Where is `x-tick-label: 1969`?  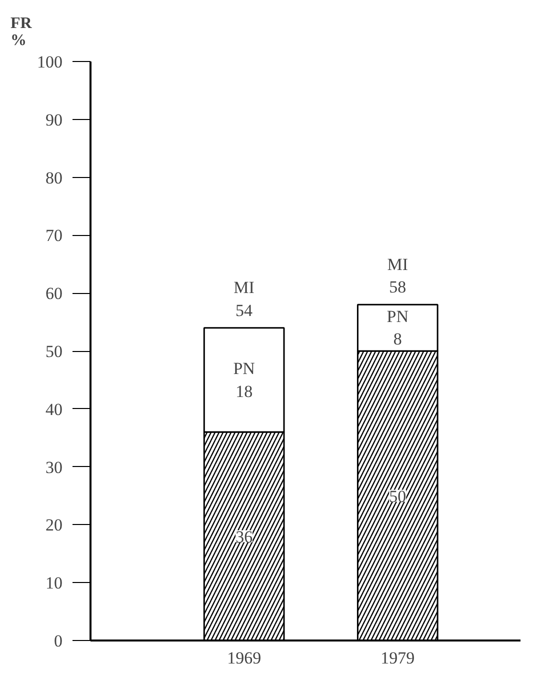 x-tick-label: 1969 is located at coordinates (244, 658).